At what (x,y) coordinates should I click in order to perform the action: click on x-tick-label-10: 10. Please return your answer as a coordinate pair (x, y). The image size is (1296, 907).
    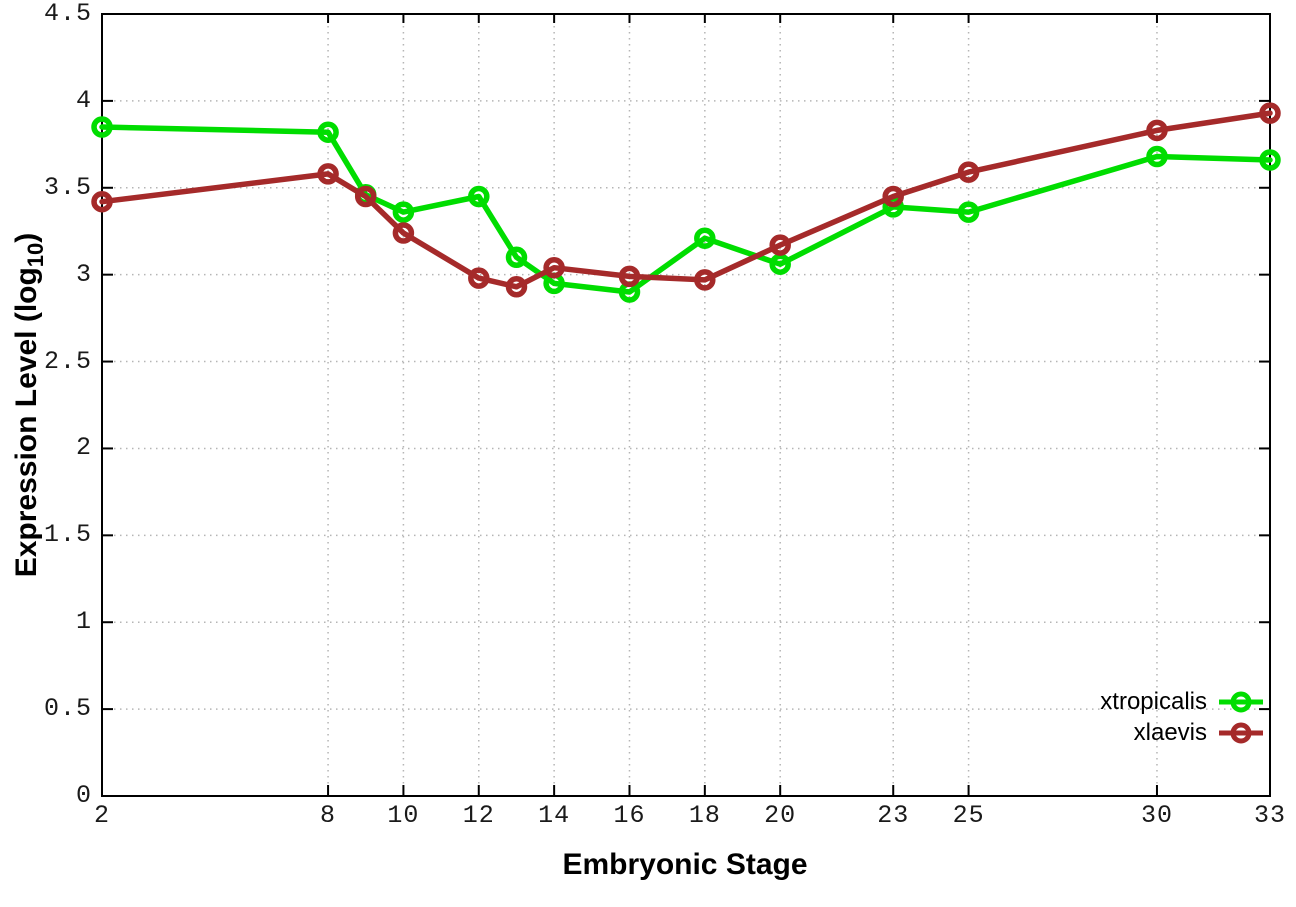
    Looking at the image, I should click on (403, 815).